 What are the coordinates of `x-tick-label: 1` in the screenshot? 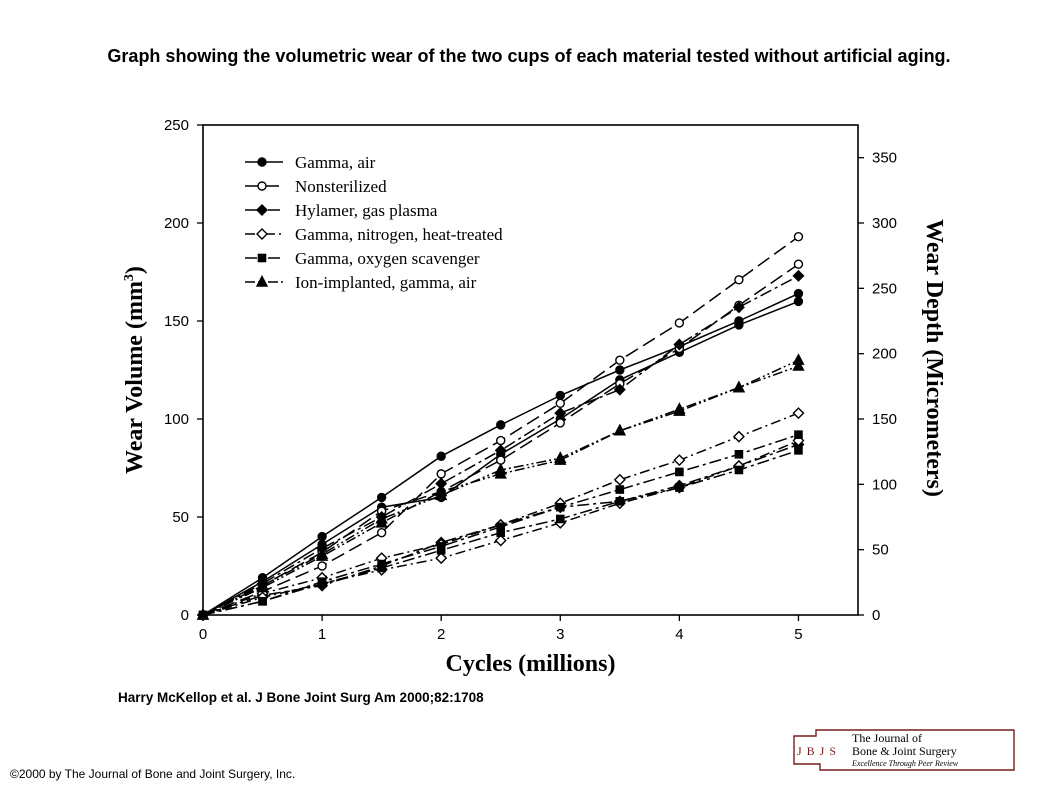 It's located at (322, 634).